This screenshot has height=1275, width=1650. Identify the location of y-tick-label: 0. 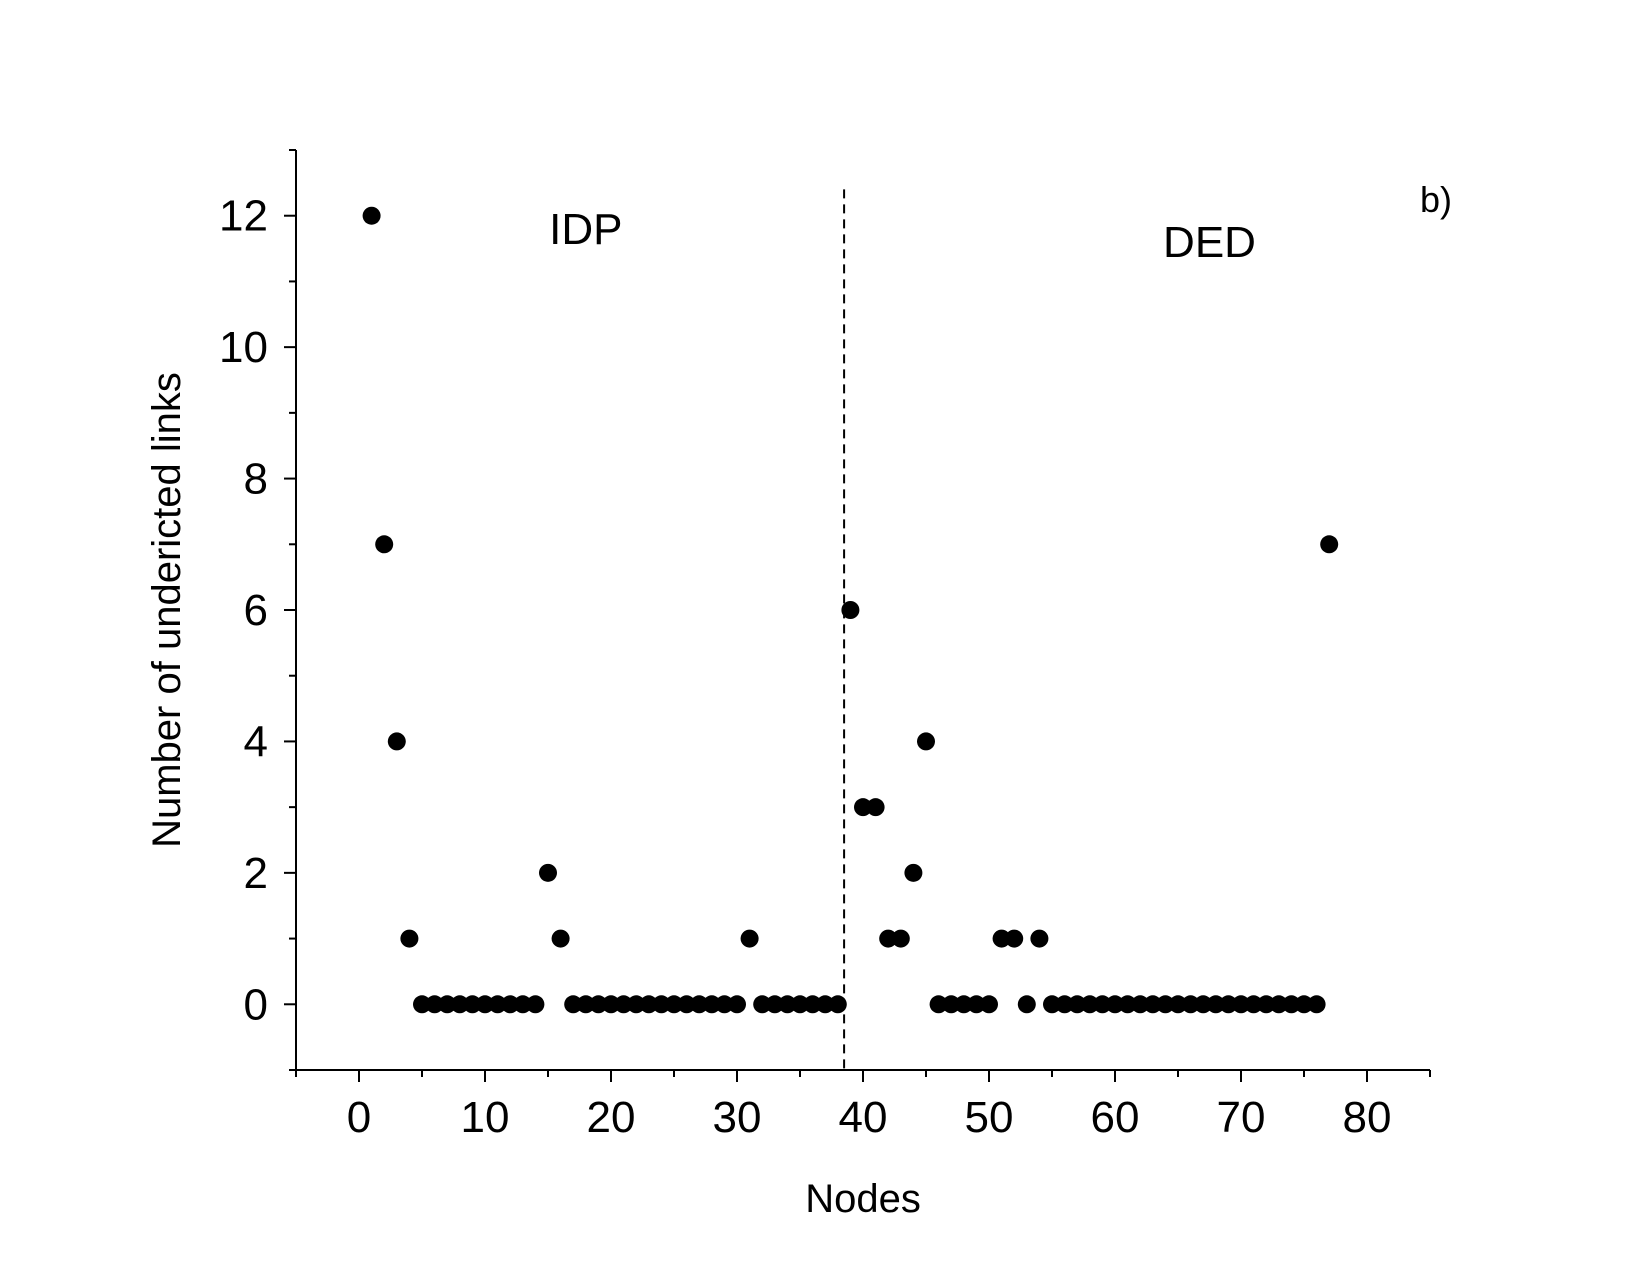
(256, 1004).